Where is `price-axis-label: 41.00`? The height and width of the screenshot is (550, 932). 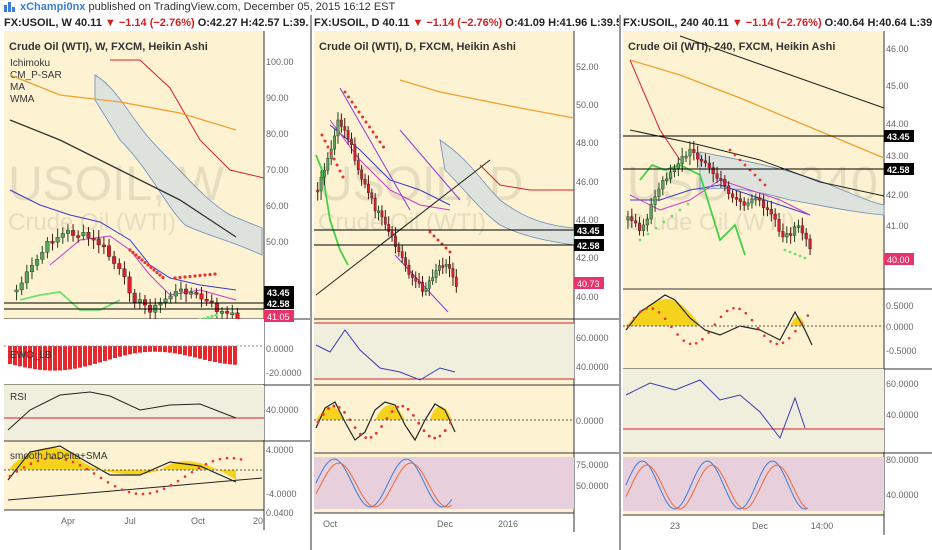
price-axis-label: 41.00 is located at coordinates (897, 226).